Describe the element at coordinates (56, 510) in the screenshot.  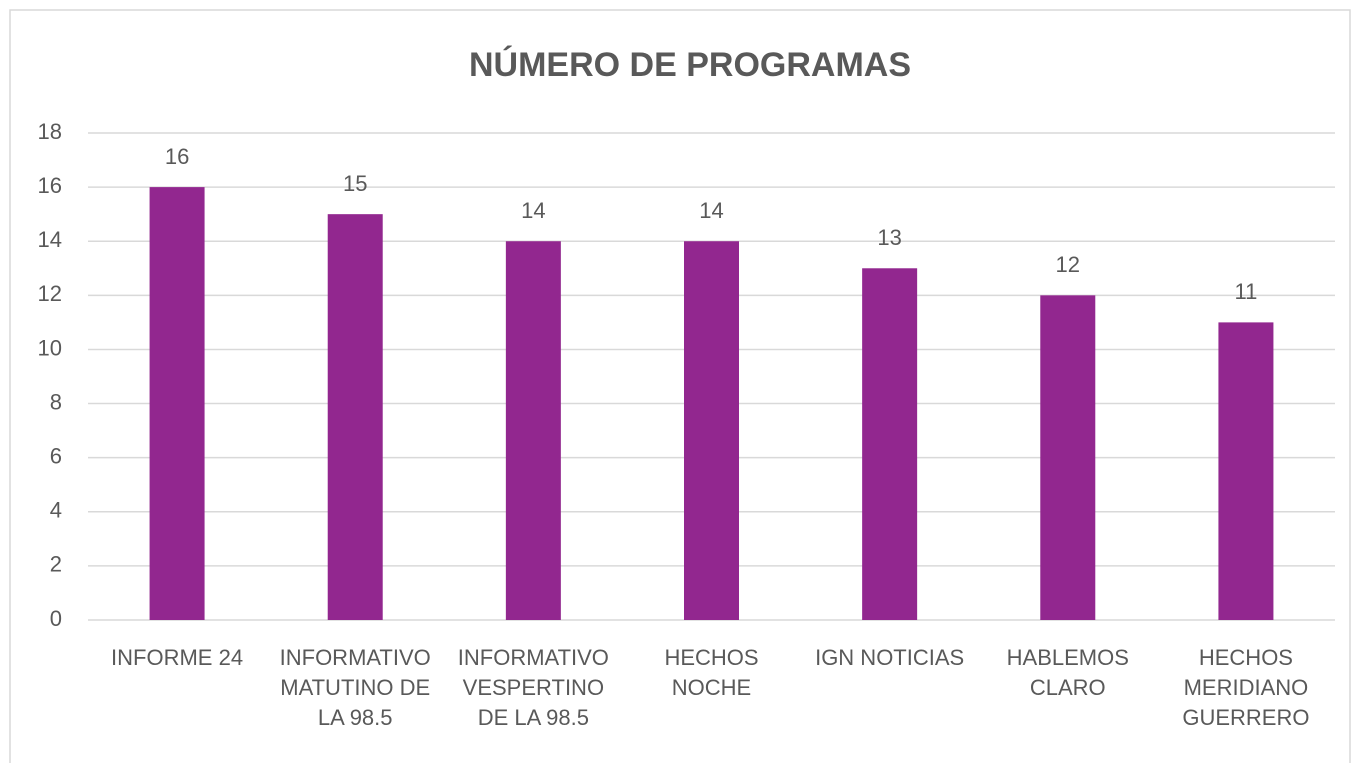
I see `y-tick-label: 4` at that location.